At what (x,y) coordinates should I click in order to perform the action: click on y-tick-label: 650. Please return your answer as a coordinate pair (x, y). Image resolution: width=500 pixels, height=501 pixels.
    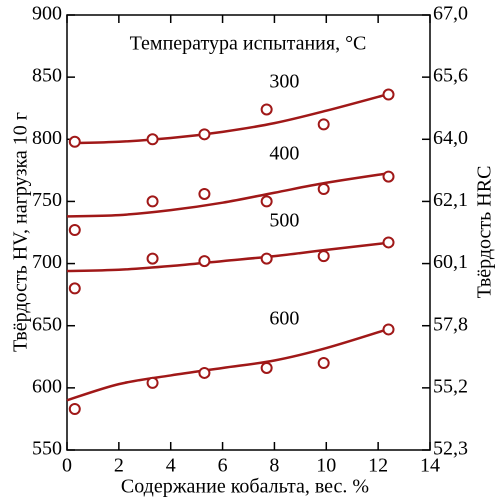
    Looking at the image, I should click on (47, 324).